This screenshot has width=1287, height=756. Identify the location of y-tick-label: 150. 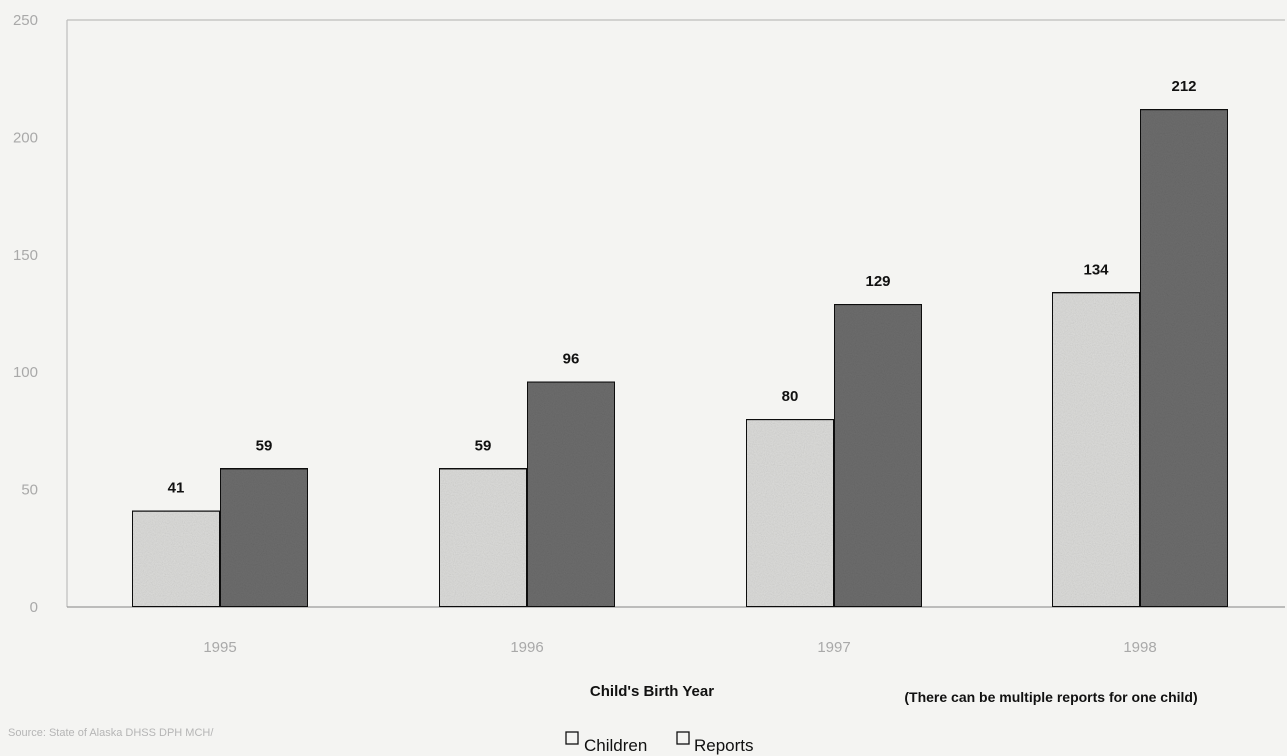
(25, 255).